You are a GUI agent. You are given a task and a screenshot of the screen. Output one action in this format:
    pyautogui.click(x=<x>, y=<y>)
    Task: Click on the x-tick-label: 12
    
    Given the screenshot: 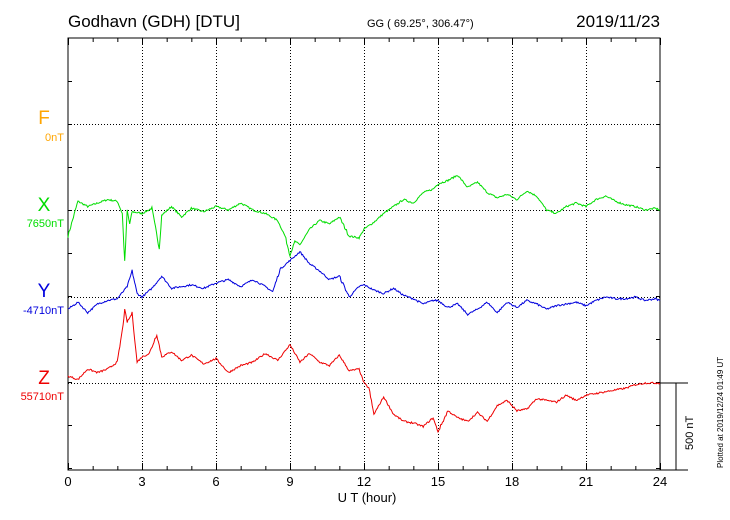 What is the action you would take?
    pyautogui.click(x=364, y=481)
    